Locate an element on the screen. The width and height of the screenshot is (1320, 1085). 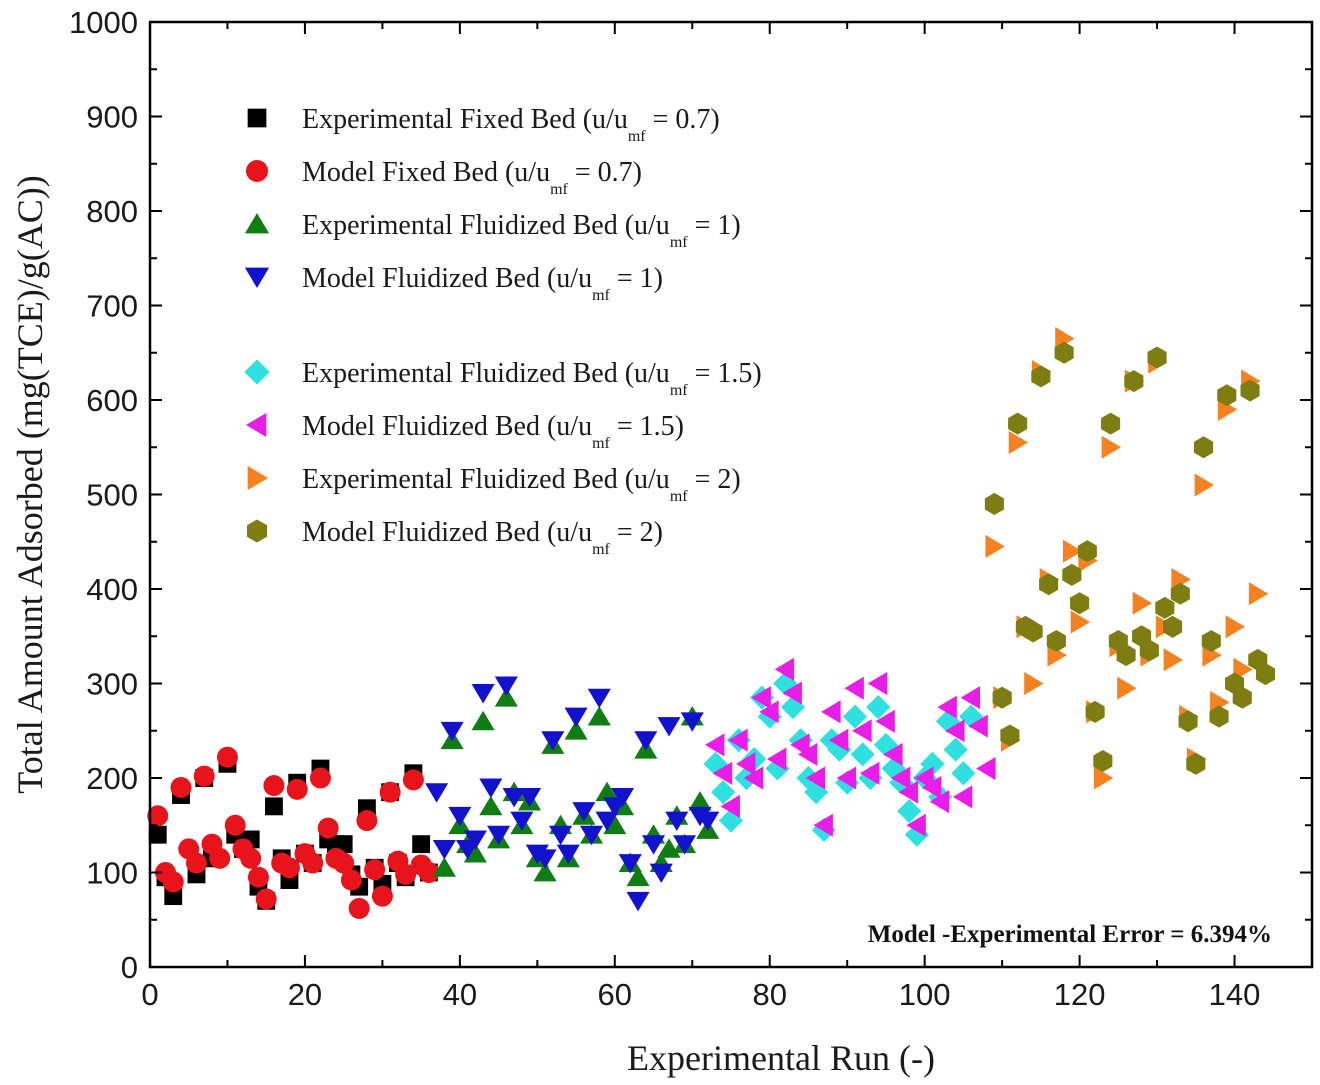
x-tick-label: 80 is located at coordinates (769, 994).